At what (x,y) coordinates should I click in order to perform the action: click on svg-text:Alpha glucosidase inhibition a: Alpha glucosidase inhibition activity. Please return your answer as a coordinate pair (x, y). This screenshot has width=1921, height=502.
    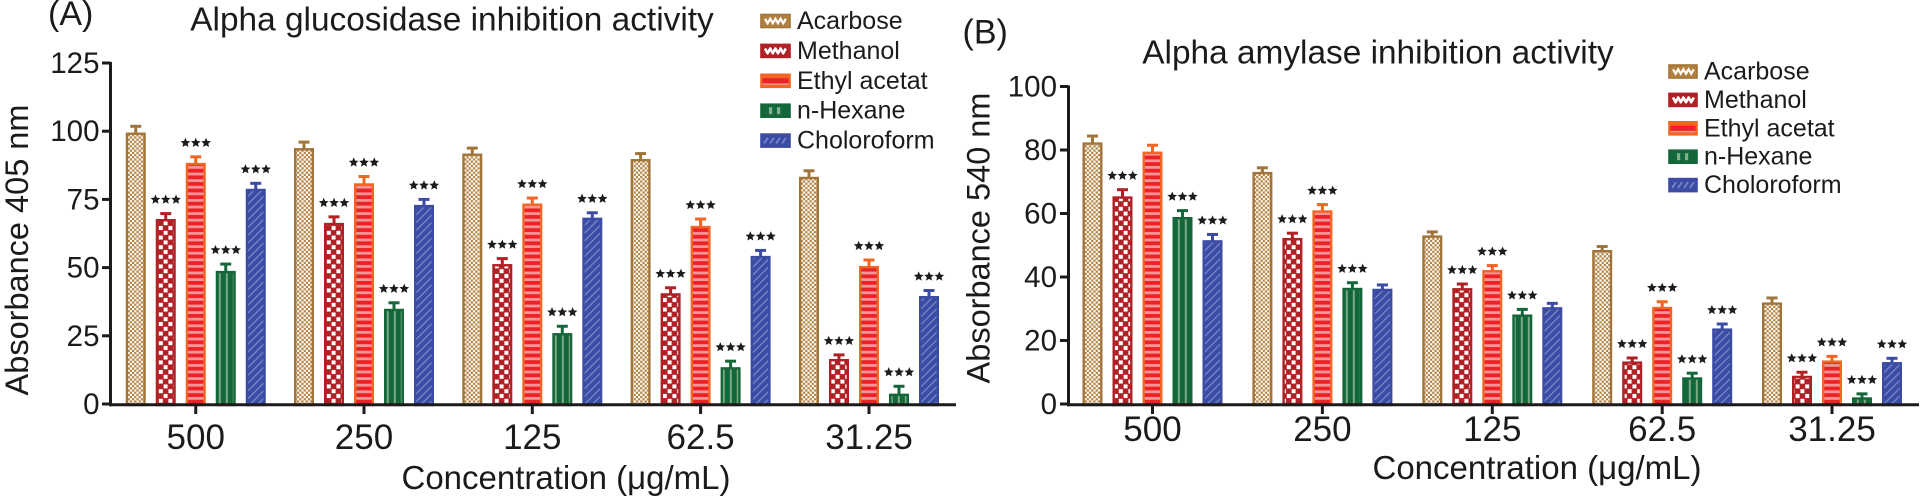
    Looking at the image, I should click on (452, 20).